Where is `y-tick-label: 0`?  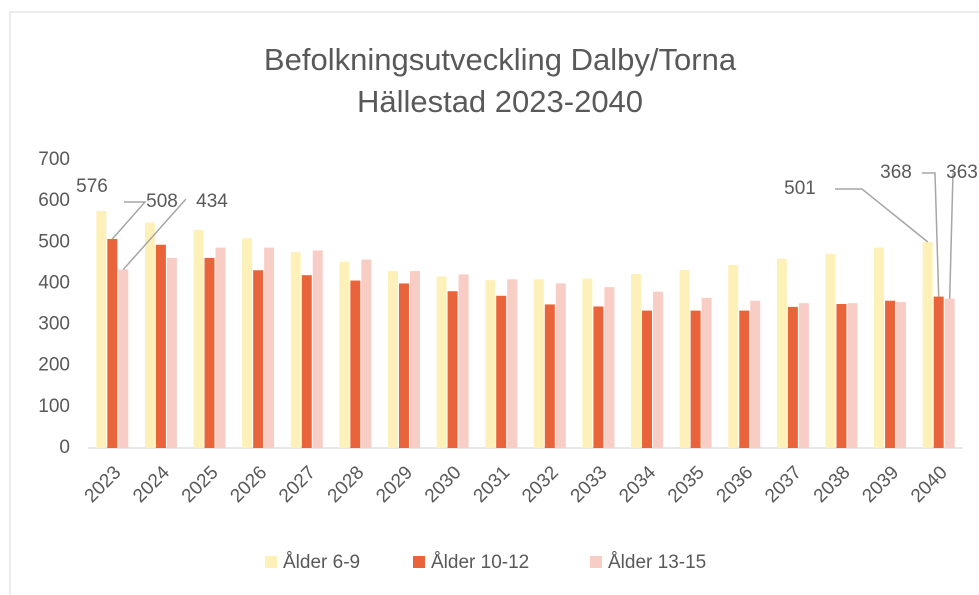
y-tick-label: 0 is located at coordinates (64, 447).